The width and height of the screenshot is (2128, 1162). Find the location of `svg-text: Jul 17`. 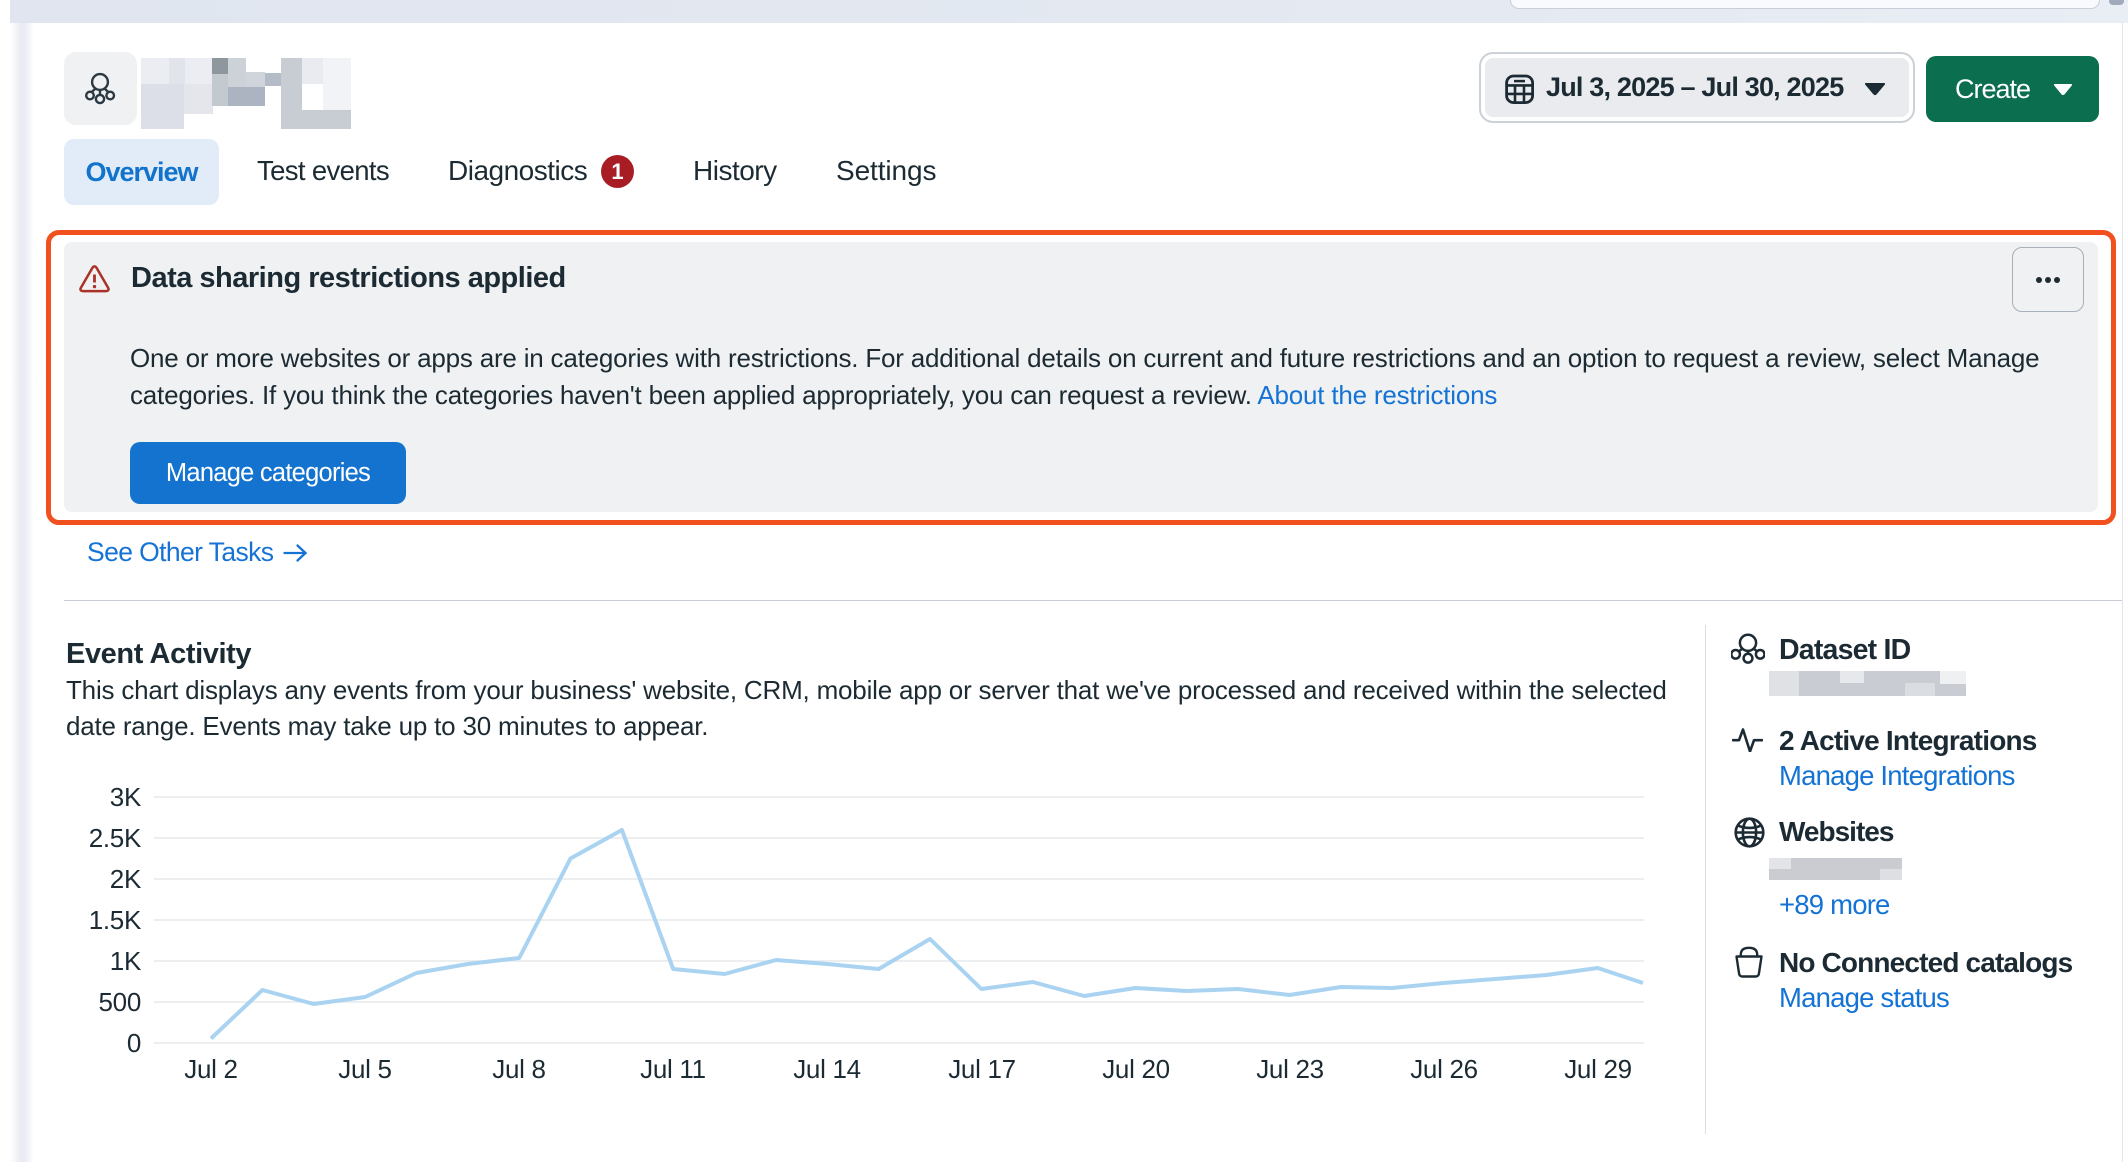

svg-text: Jul 17 is located at coordinates (982, 1069).